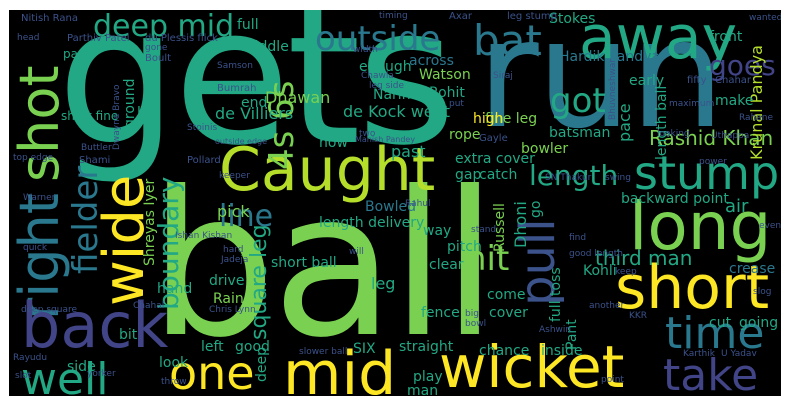 Image resolution: width=790 pixels, height=405 pixels. I want to click on word-slower-ball: slower ball, so click(323, 352).